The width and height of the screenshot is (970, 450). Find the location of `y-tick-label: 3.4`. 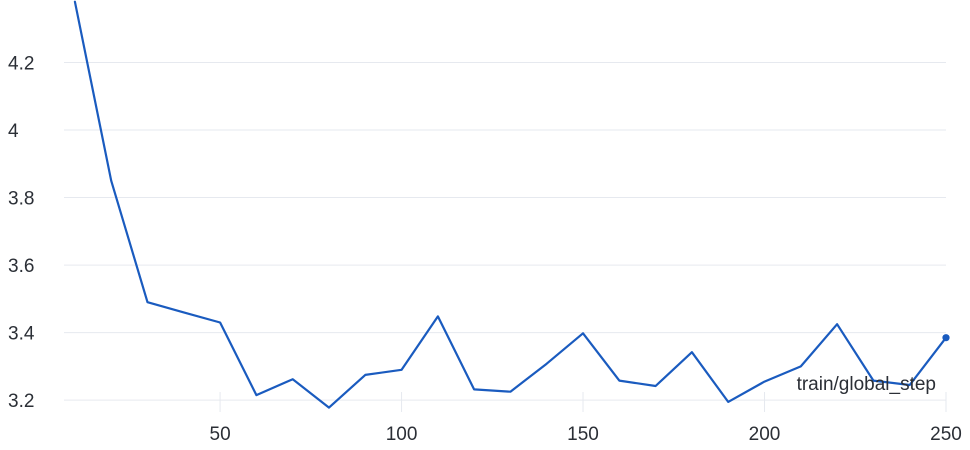

y-tick-label: 3.4 is located at coordinates (21, 334).